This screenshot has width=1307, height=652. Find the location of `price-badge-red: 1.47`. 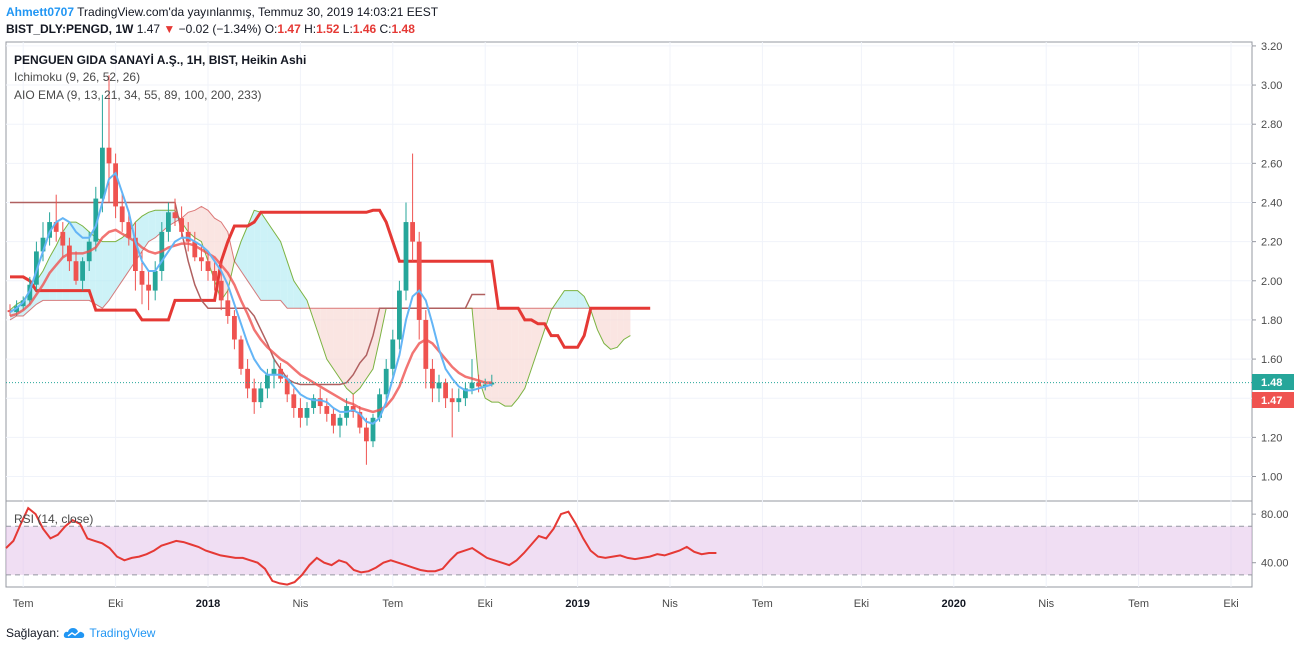

price-badge-red: 1.47 is located at coordinates (1273, 400).